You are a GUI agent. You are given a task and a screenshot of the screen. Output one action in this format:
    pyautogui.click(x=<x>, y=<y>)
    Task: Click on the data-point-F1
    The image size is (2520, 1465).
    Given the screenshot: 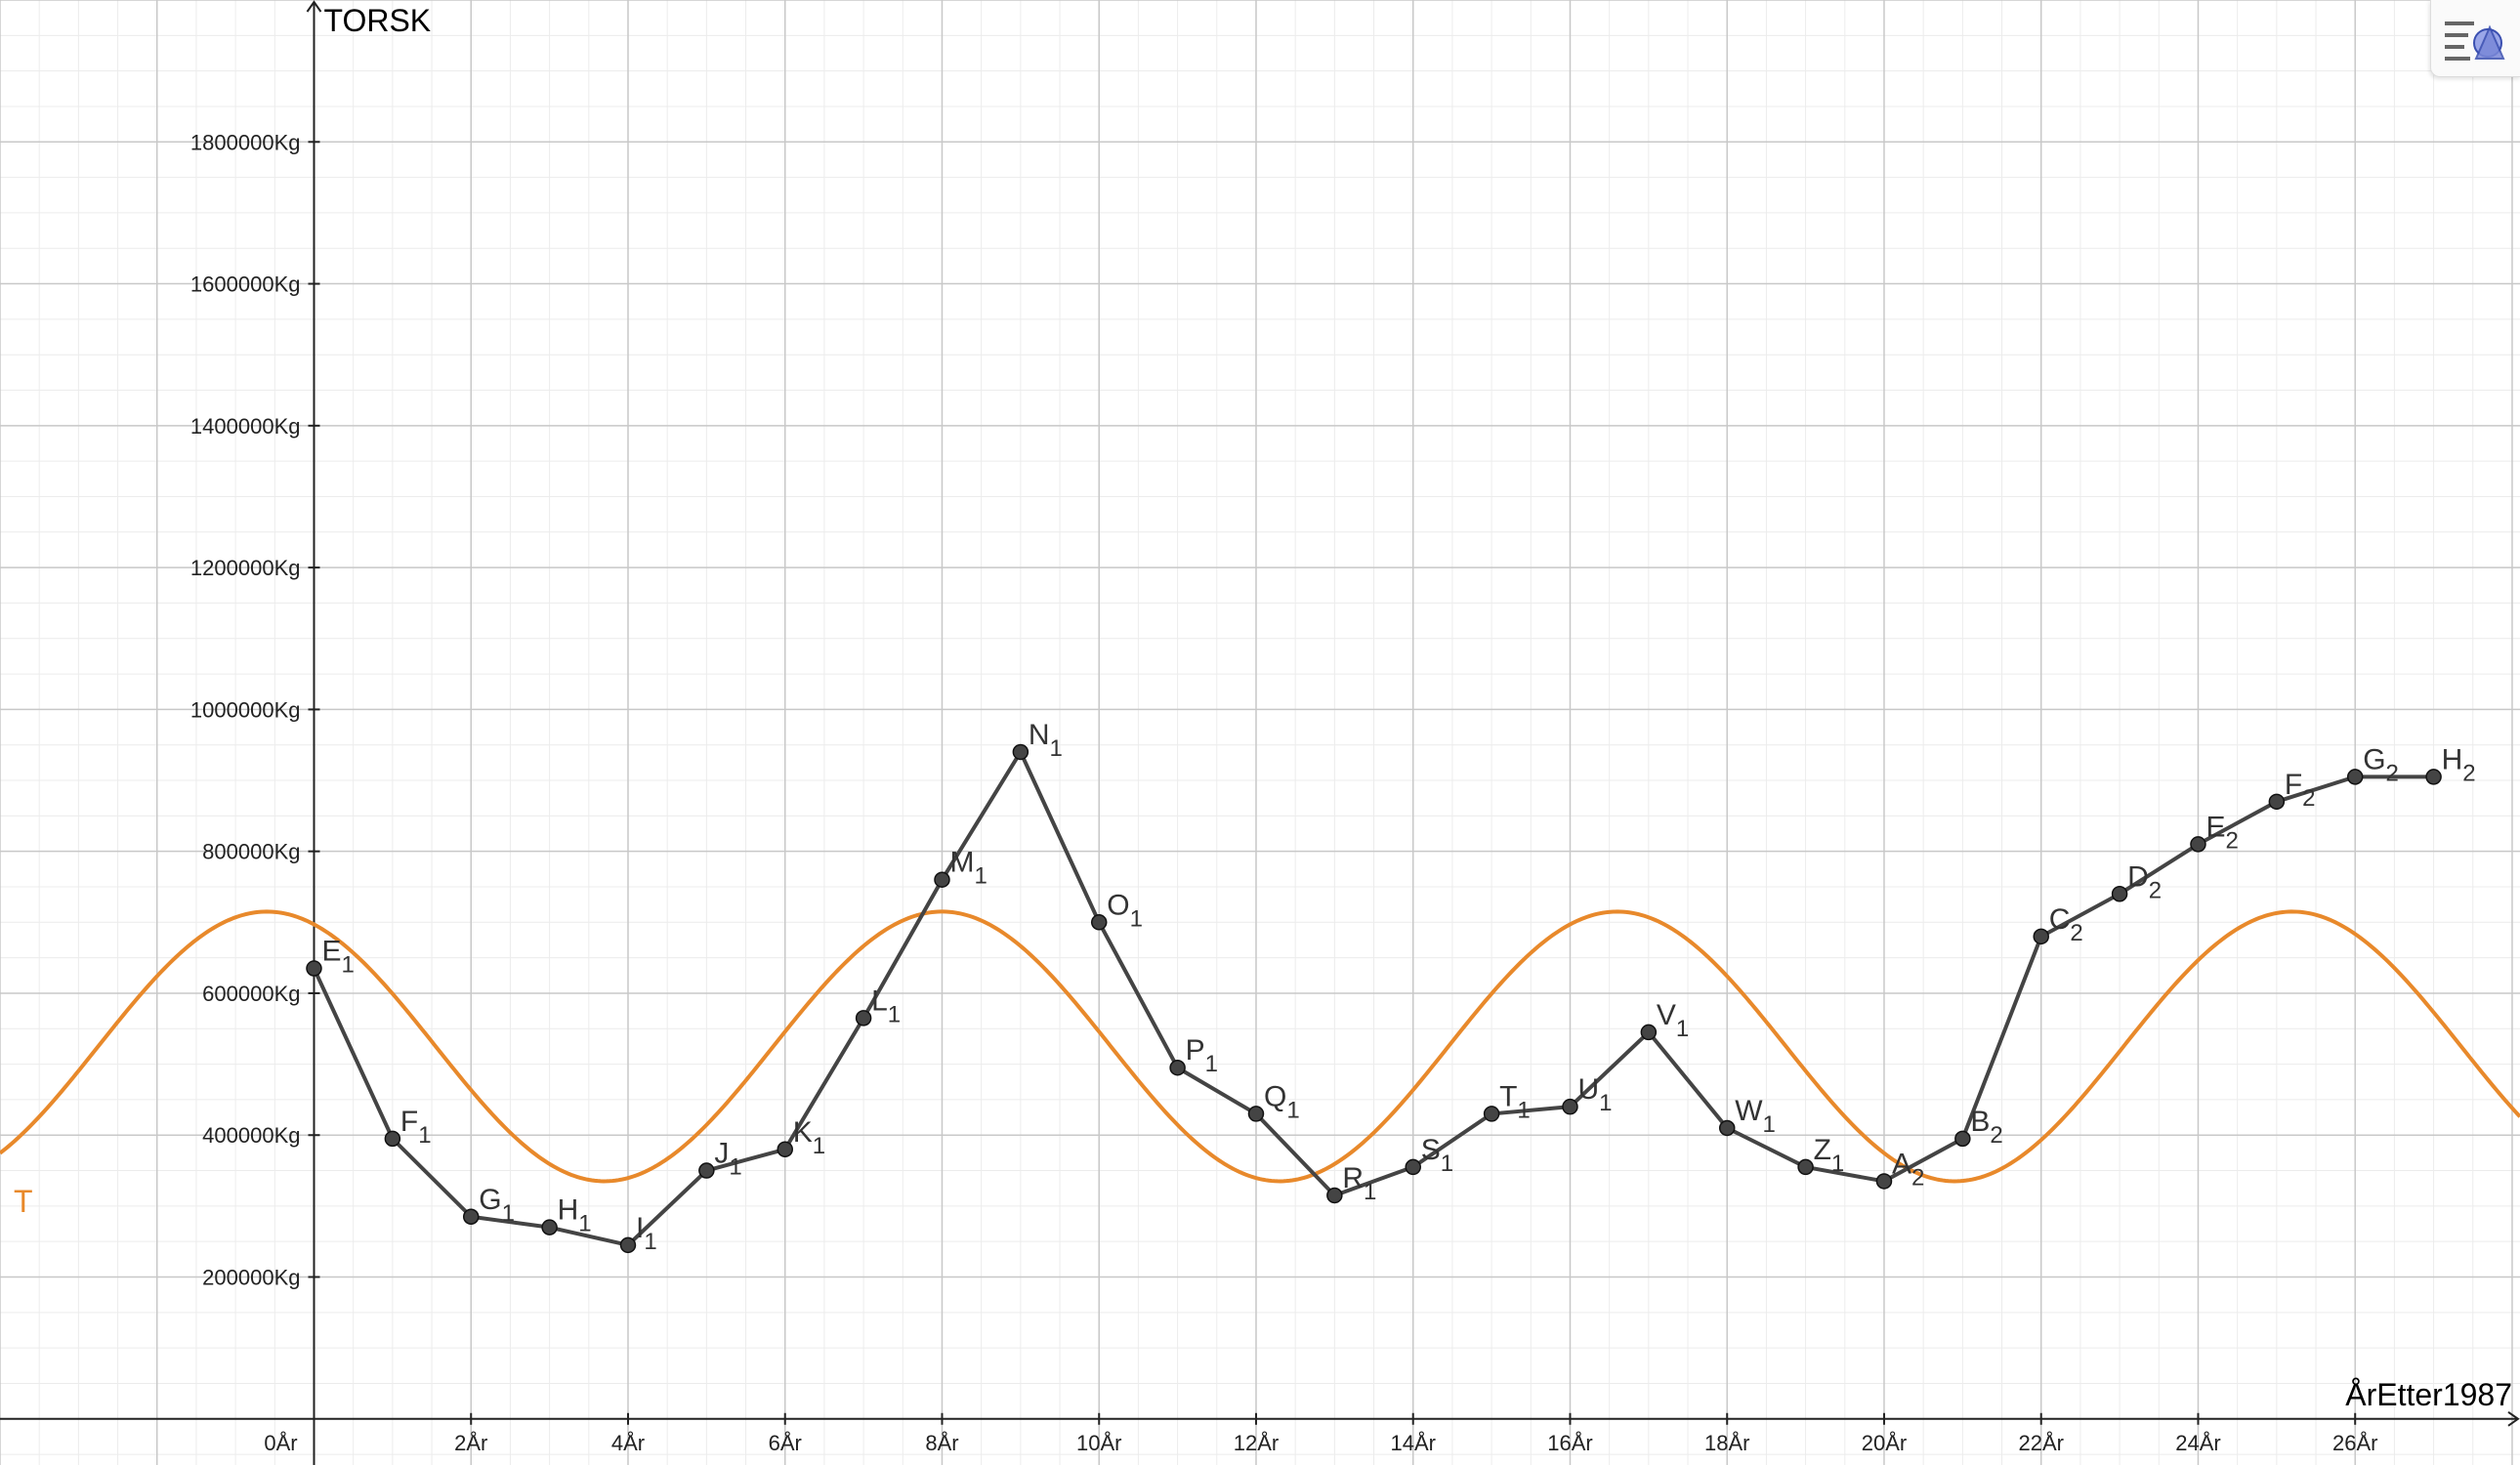 What is the action you would take?
    pyautogui.click(x=392, y=1139)
    